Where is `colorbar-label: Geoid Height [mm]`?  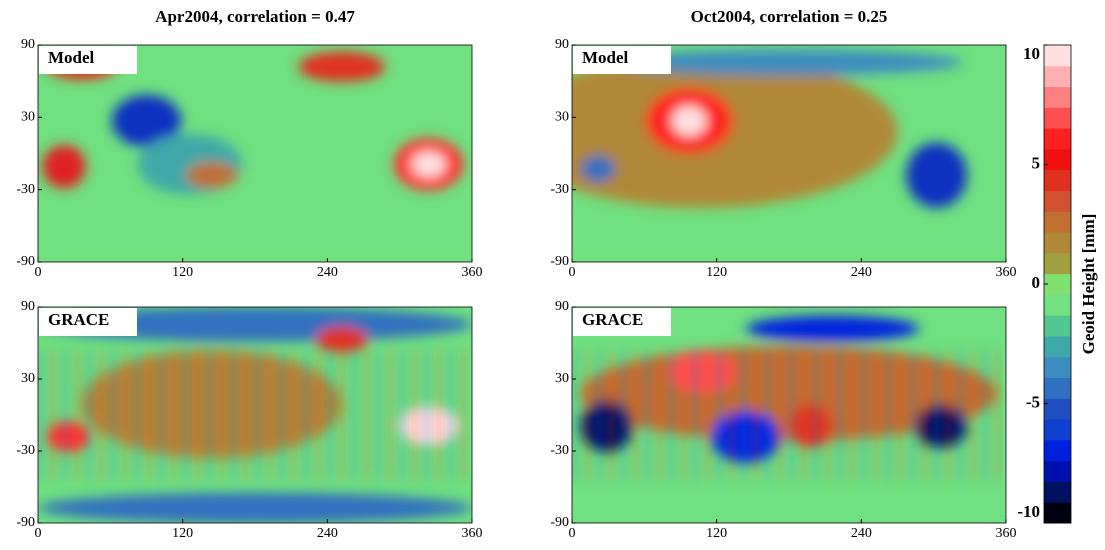 colorbar-label: Geoid Height [mm] is located at coordinates (1088, 284).